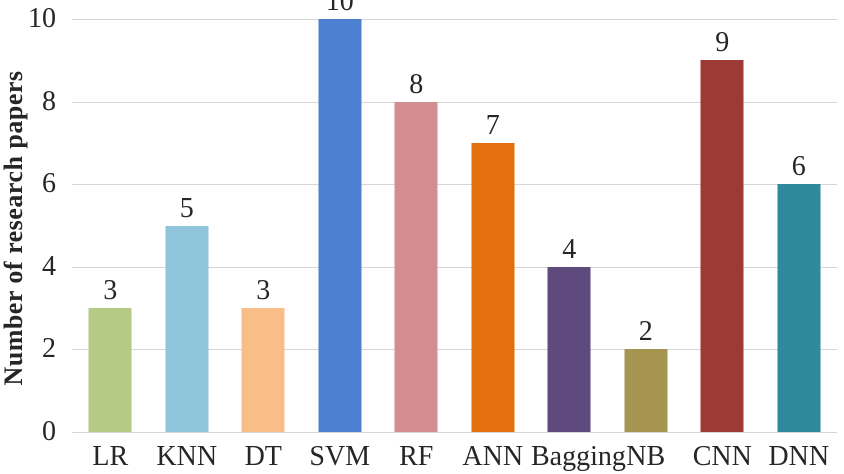 This screenshot has width=844, height=474. What do you see at coordinates (49, 184) in the screenshot?
I see `y-tick-label: 6` at bounding box center [49, 184].